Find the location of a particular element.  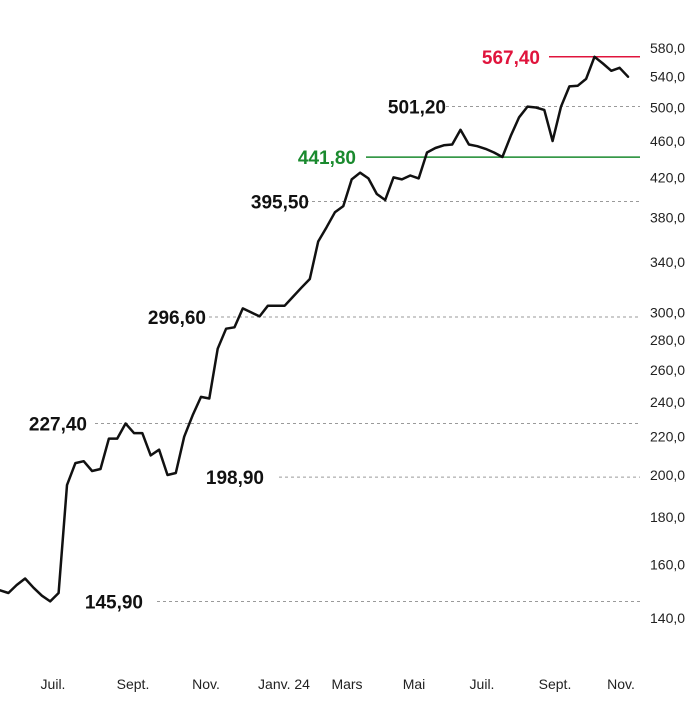

y-tick-label: 280,0 is located at coordinates (667, 340).